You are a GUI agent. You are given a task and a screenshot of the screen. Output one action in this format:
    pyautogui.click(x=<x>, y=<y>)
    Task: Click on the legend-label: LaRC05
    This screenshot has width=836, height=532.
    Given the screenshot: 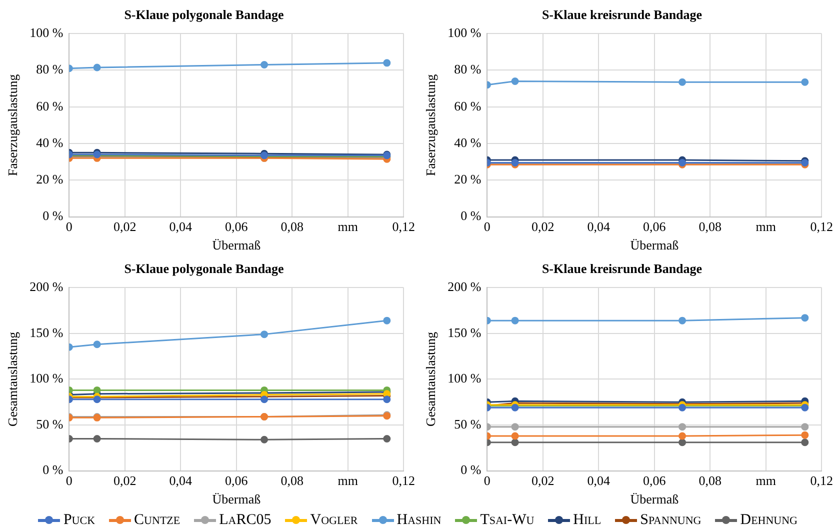 What is the action you would take?
    pyautogui.click(x=245, y=520)
    